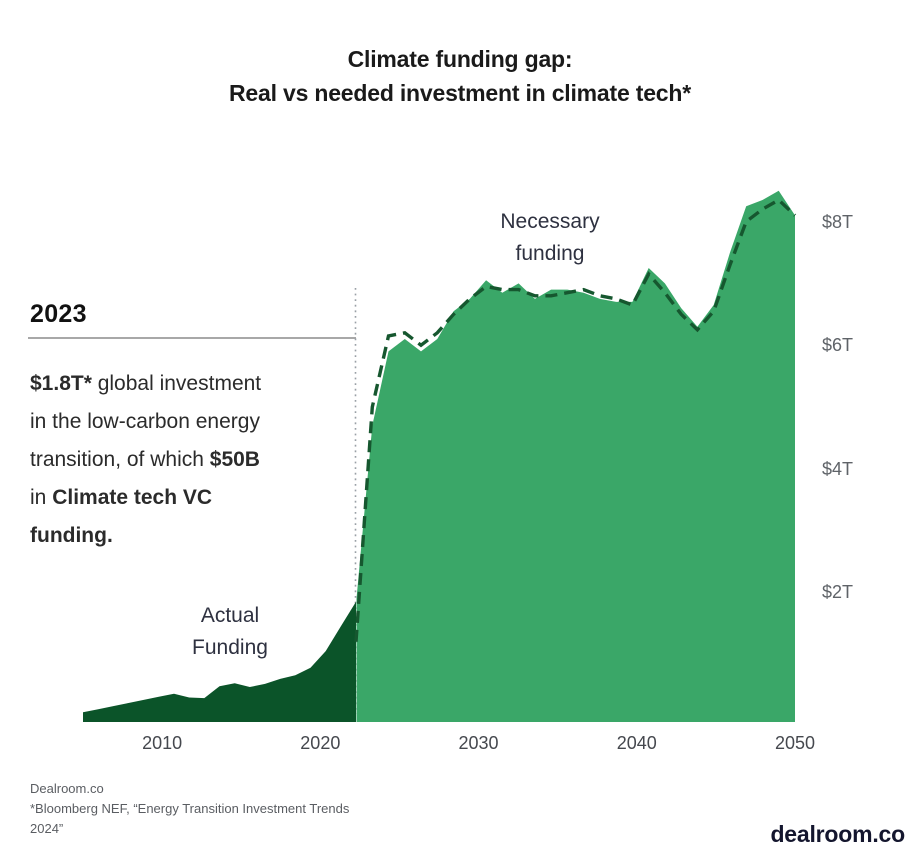 The height and width of the screenshot is (860, 920). I want to click on x-tick-label-2010: 2010, so click(162, 743).